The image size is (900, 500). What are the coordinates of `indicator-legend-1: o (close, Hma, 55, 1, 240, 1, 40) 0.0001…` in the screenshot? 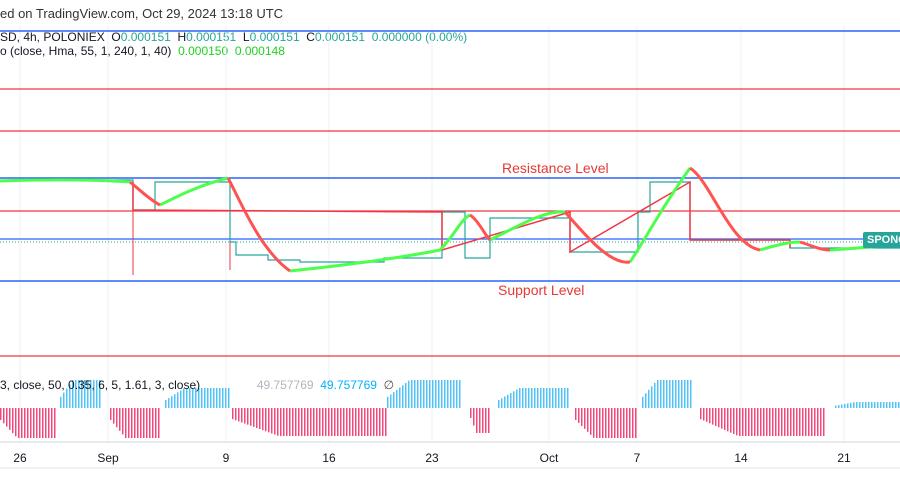 It's located at (142, 51).